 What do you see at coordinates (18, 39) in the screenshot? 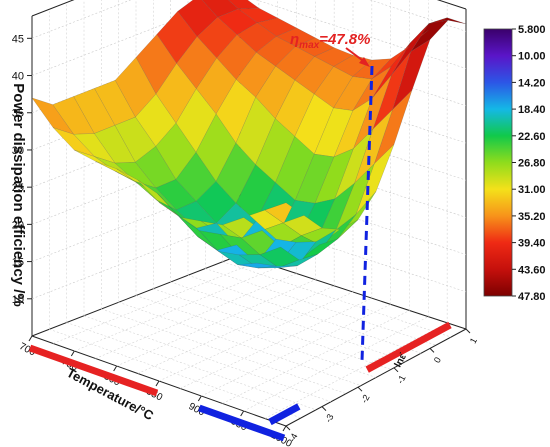
I see `z-tick-label: 45` at bounding box center [18, 39].